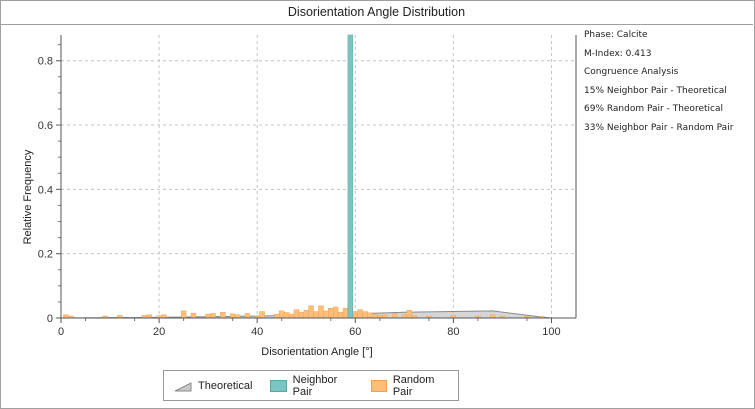 The height and width of the screenshot is (409, 755). What do you see at coordinates (658, 39) in the screenshot?
I see `phase-label: Phase: Calcite` at bounding box center [658, 39].